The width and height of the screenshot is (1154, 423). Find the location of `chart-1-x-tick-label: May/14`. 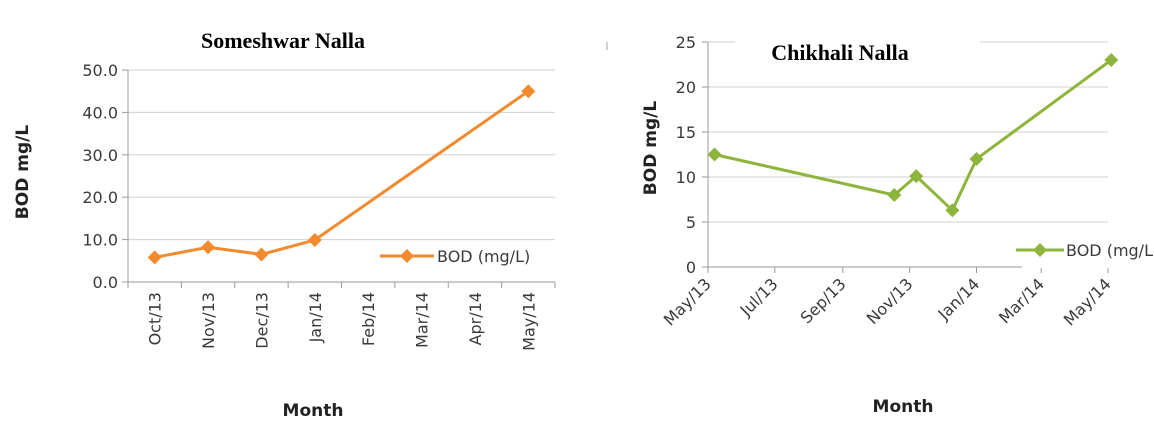

chart-1-x-tick-label: May/14 is located at coordinates (528, 321).